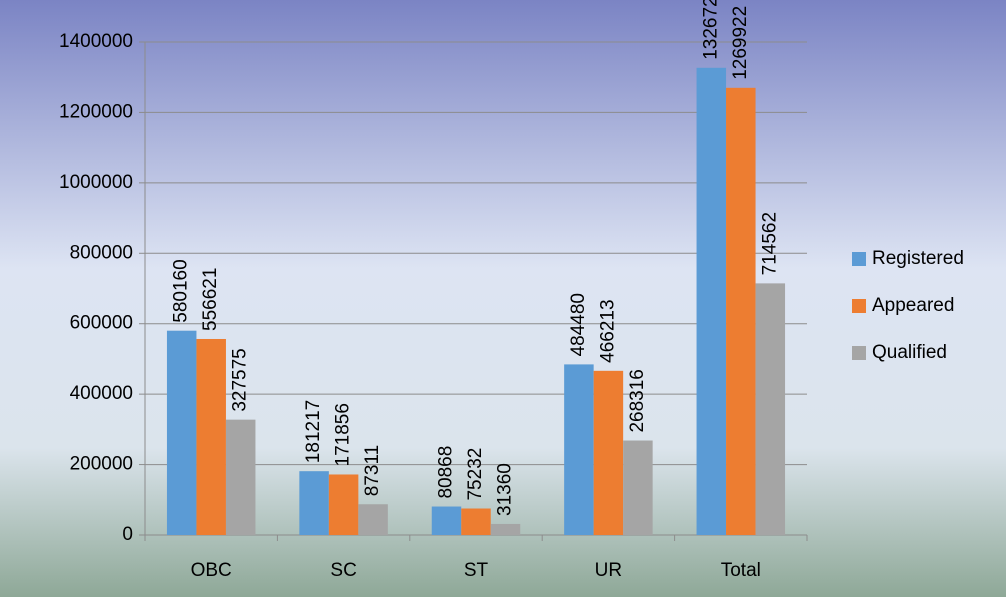 This screenshot has width=1006, height=597. I want to click on data-label: 268316, so click(637, 400).